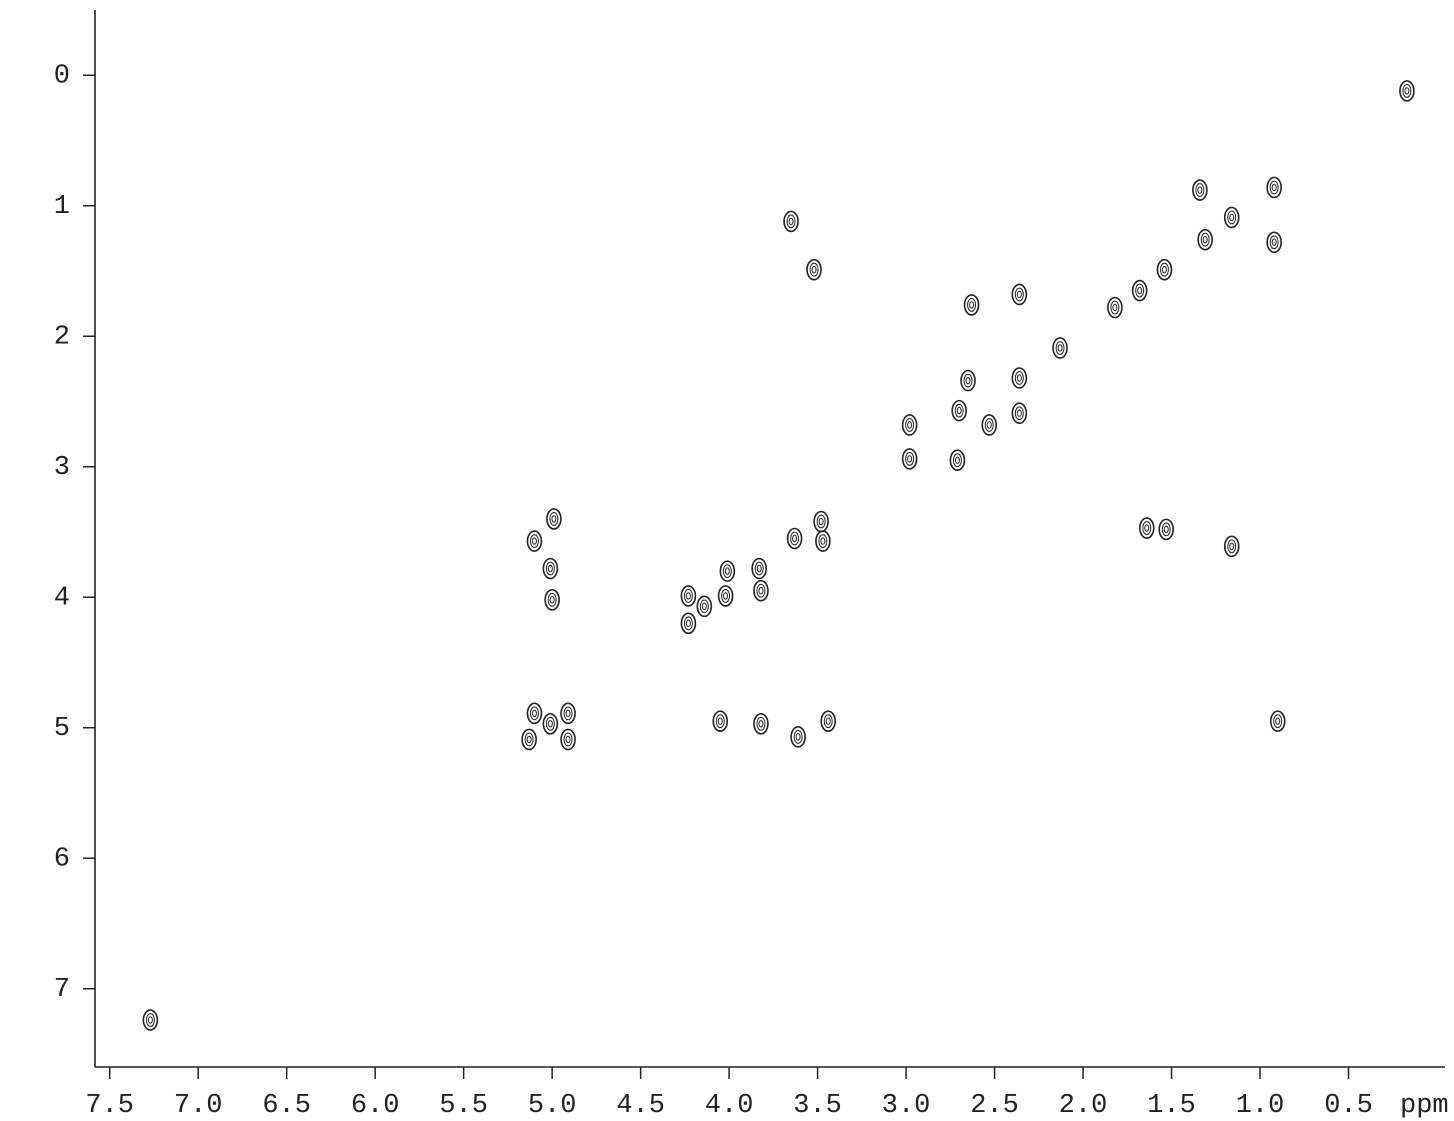 This screenshot has width=1454, height=1121. I want to click on x-tick-label: 5.0, so click(552, 1106).